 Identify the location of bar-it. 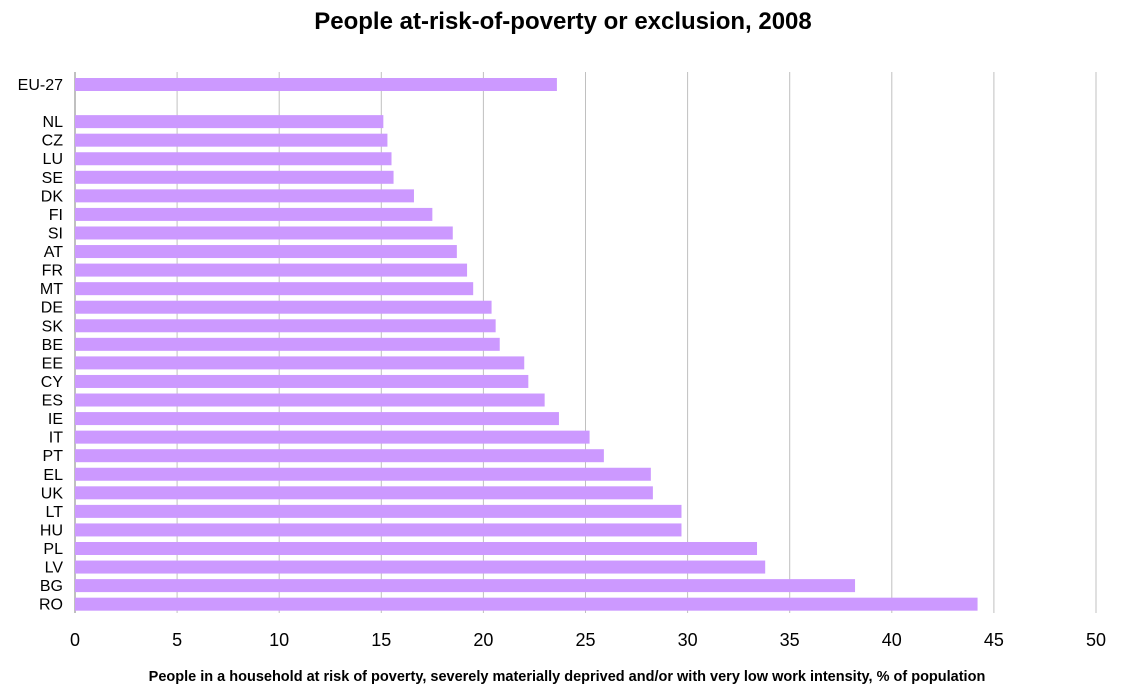
(332, 437).